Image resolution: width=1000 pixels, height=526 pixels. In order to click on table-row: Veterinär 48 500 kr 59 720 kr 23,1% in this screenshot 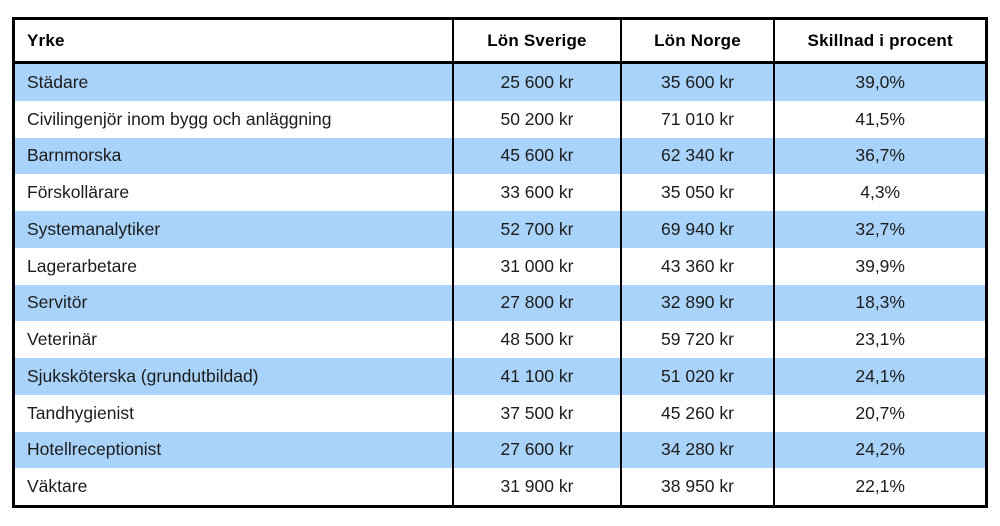, I will do `click(500, 339)`.